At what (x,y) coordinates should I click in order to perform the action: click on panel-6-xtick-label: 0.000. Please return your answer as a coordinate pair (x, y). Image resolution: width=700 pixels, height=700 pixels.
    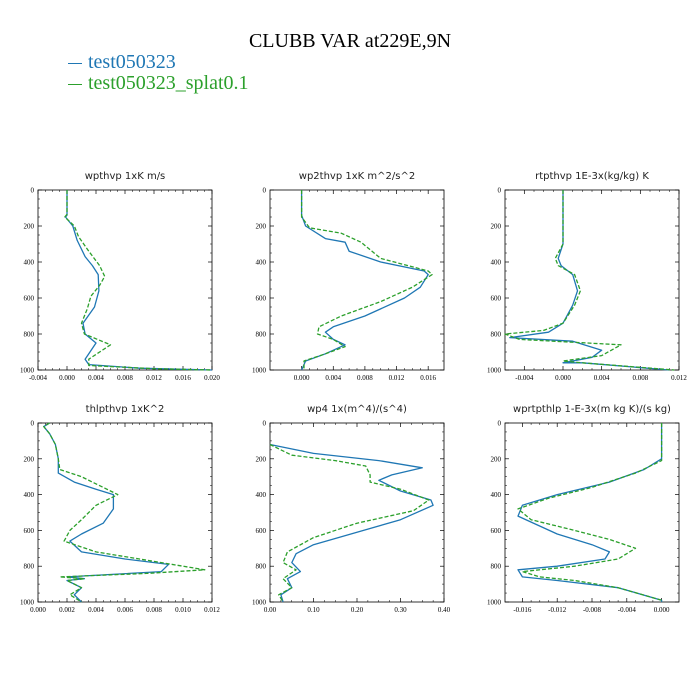
    Looking at the image, I should click on (662, 610).